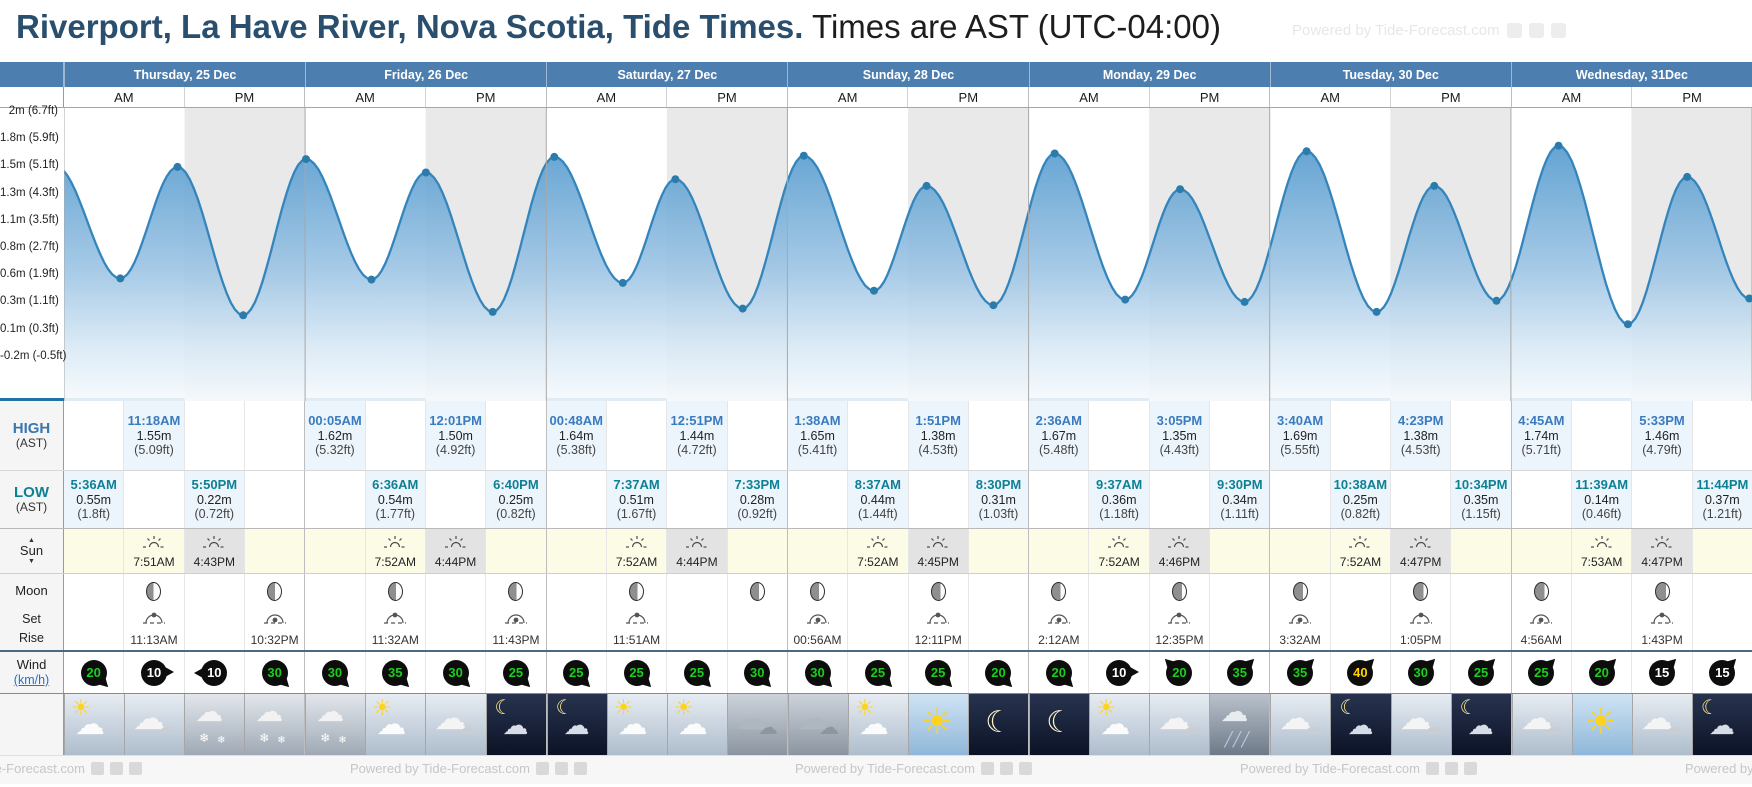  Describe the element at coordinates (999, 499) in the screenshot. I see `low-tide-entry: 8:30PM 0.31m (1.03ft)` at that location.